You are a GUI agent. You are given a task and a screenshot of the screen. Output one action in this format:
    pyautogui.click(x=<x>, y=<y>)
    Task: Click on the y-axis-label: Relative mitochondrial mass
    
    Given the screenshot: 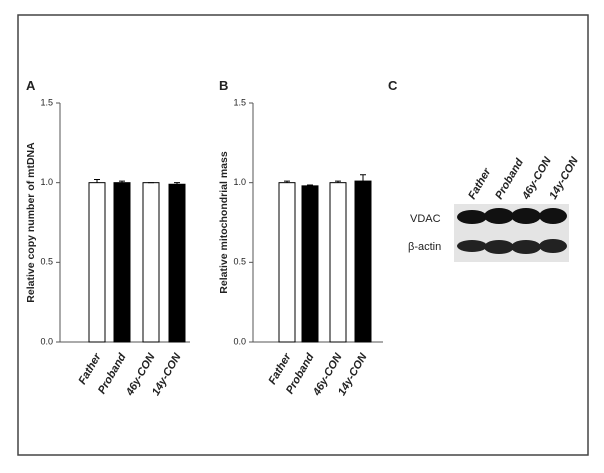 What is the action you would take?
    pyautogui.click(x=224, y=222)
    